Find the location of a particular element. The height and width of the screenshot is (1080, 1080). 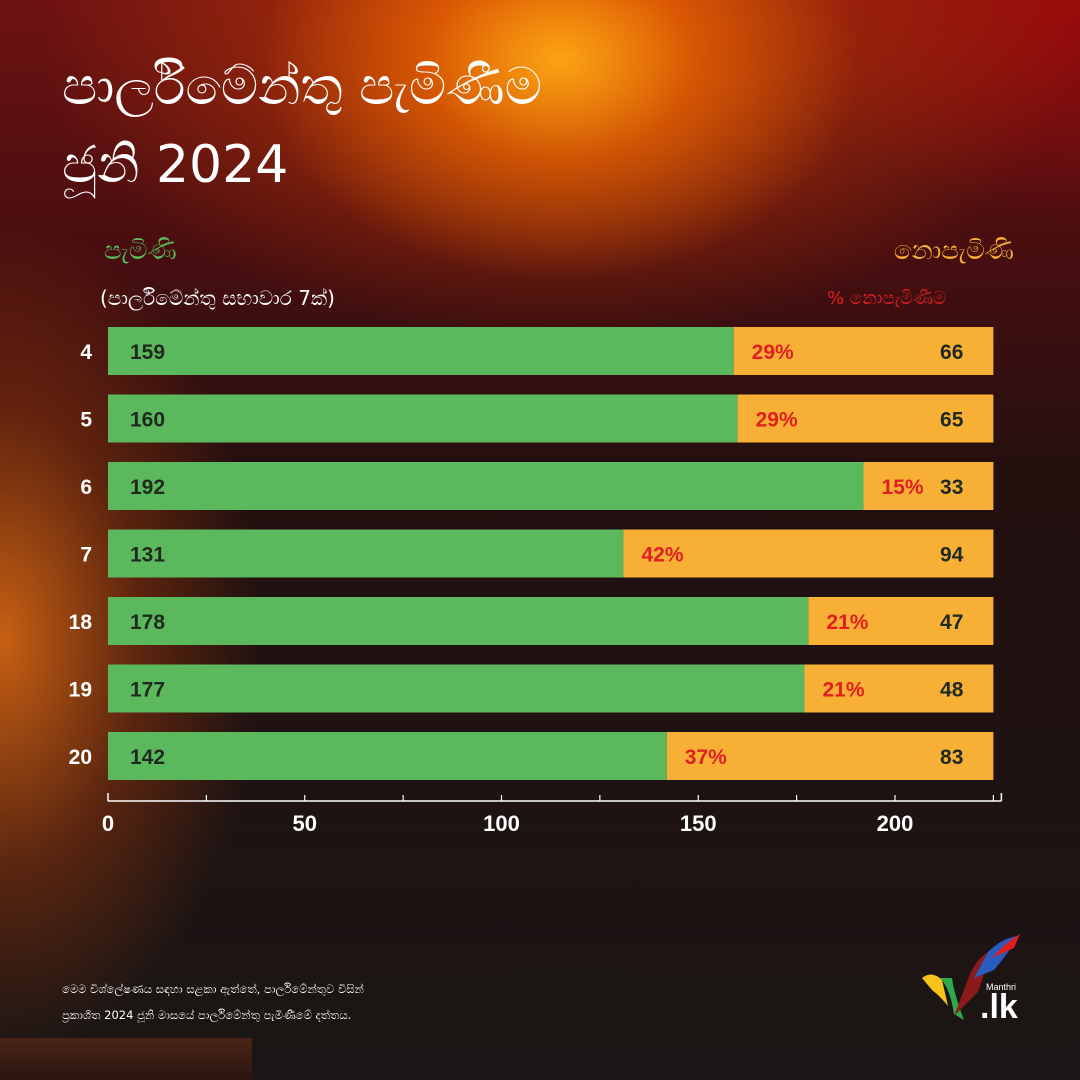

absent-value-label: 47 is located at coordinates (951, 622).